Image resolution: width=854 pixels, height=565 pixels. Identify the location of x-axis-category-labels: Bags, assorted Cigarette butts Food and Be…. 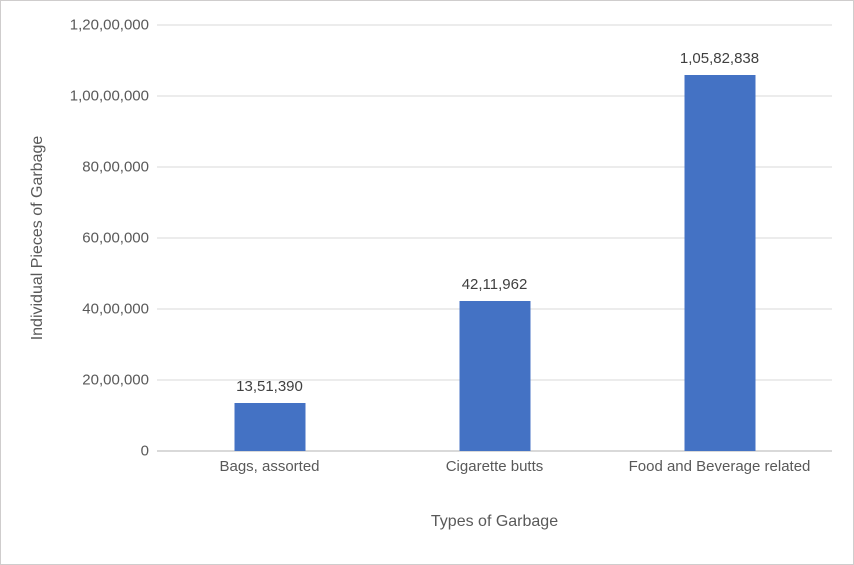
(494, 469).